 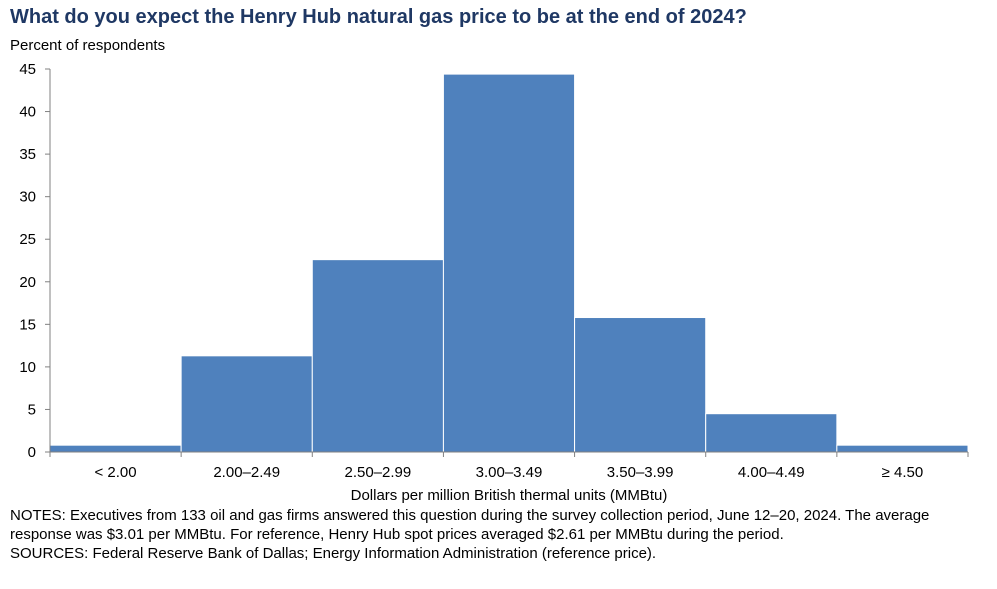 What do you see at coordinates (27, 324) in the screenshot?
I see `y-tick-label: 15` at bounding box center [27, 324].